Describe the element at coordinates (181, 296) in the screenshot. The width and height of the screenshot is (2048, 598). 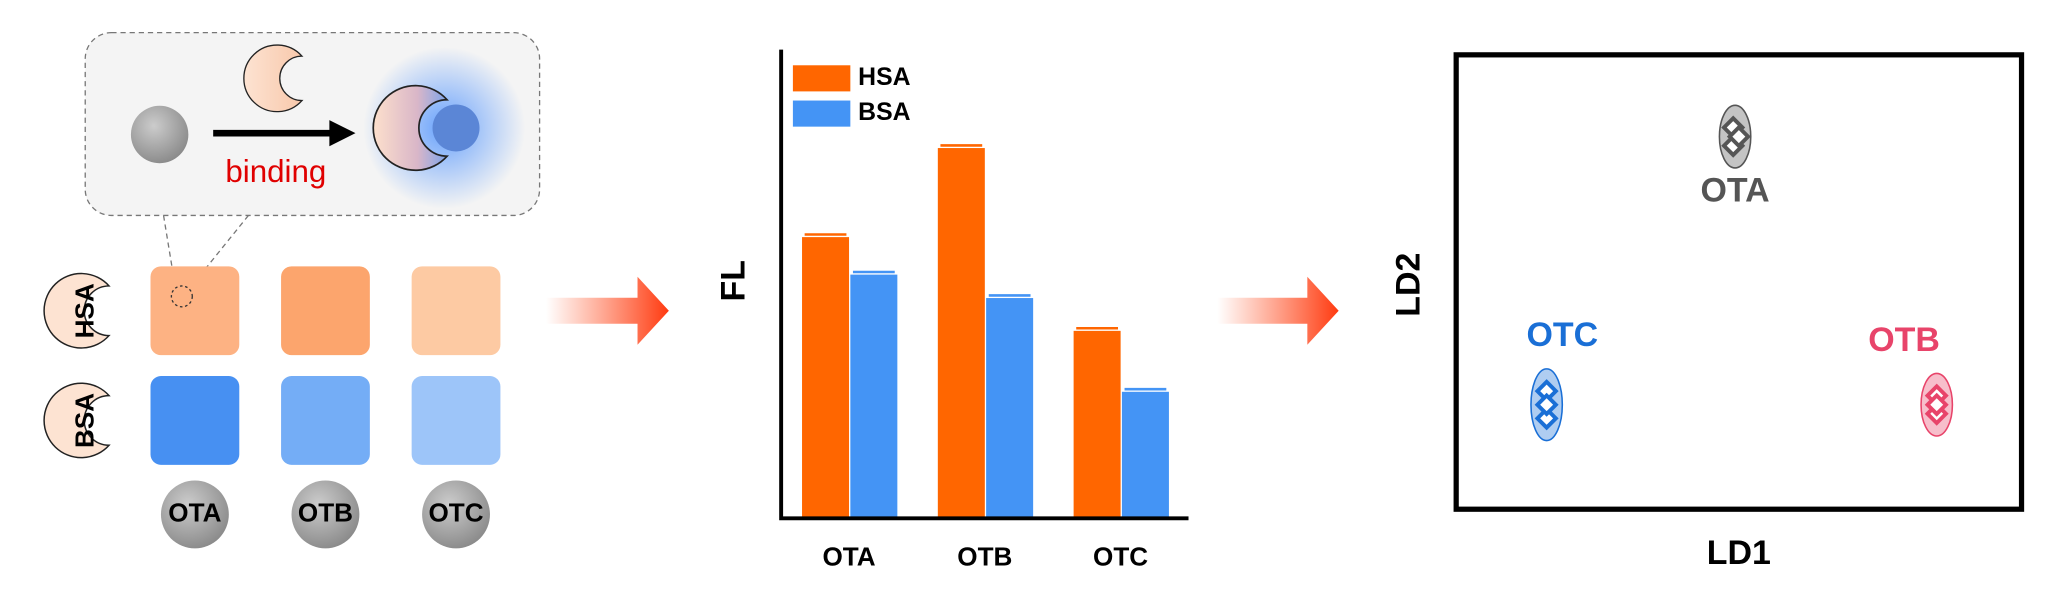
I see `zoom-marker` at that location.